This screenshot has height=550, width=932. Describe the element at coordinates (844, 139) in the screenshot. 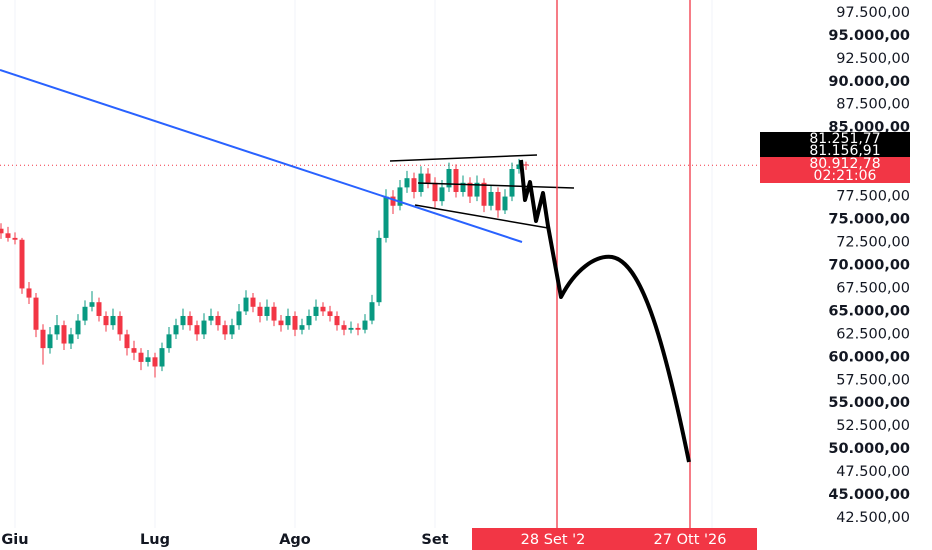

I see `price-label: 81.251,77` at that location.